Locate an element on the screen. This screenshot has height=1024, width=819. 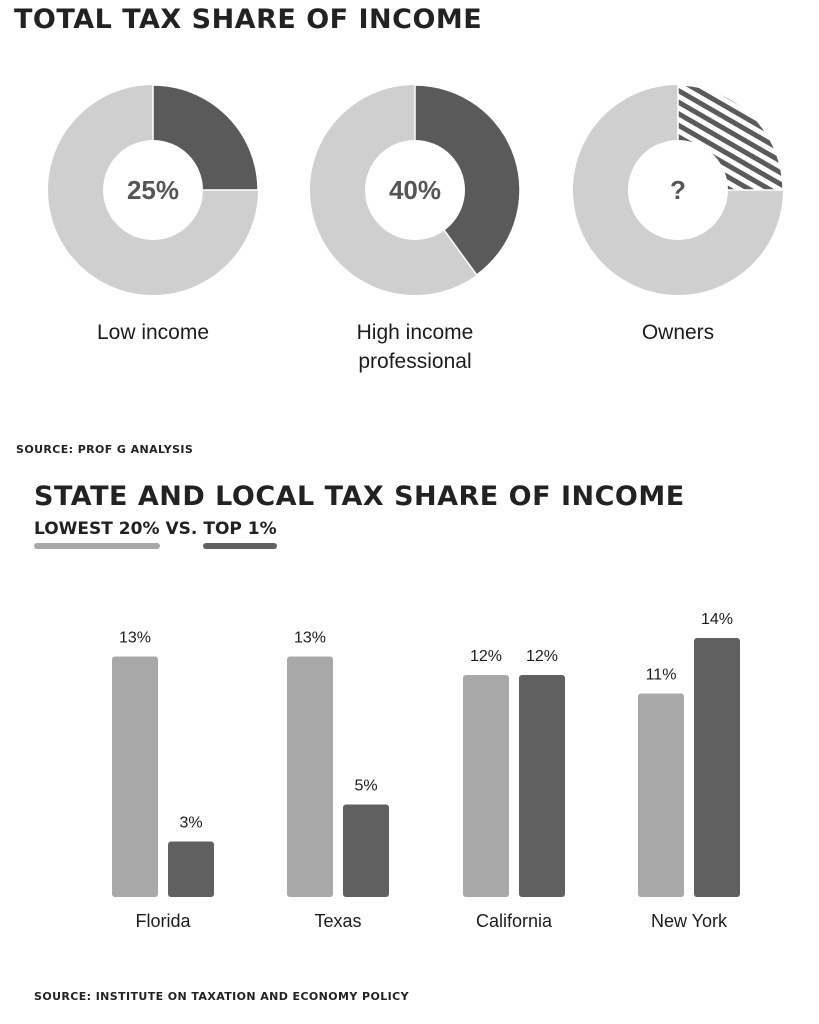
donut-low-income-value: 25% is located at coordinates (153, 189).